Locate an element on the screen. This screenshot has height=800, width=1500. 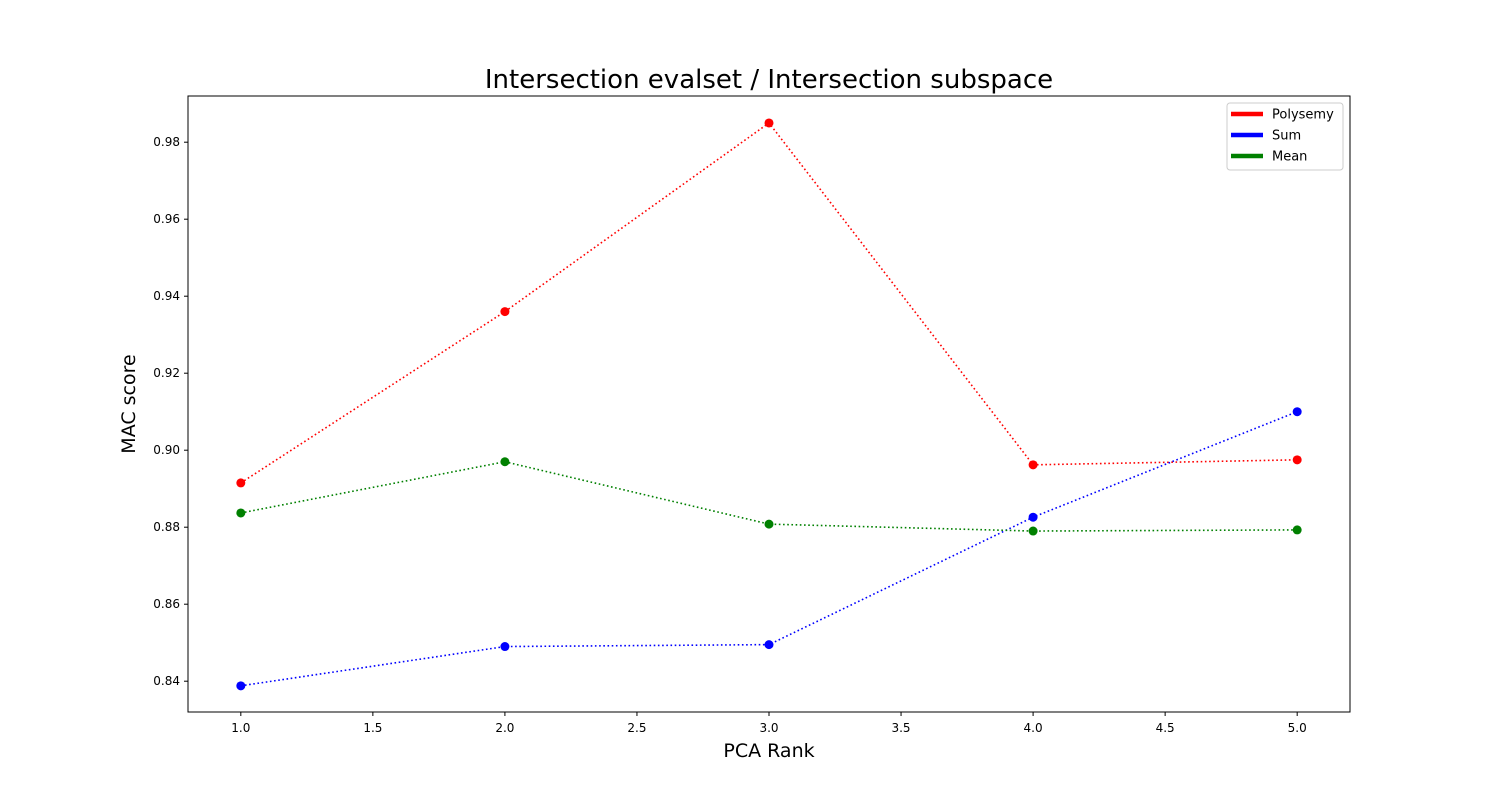
series-mean is located at coordinates (769, 496).